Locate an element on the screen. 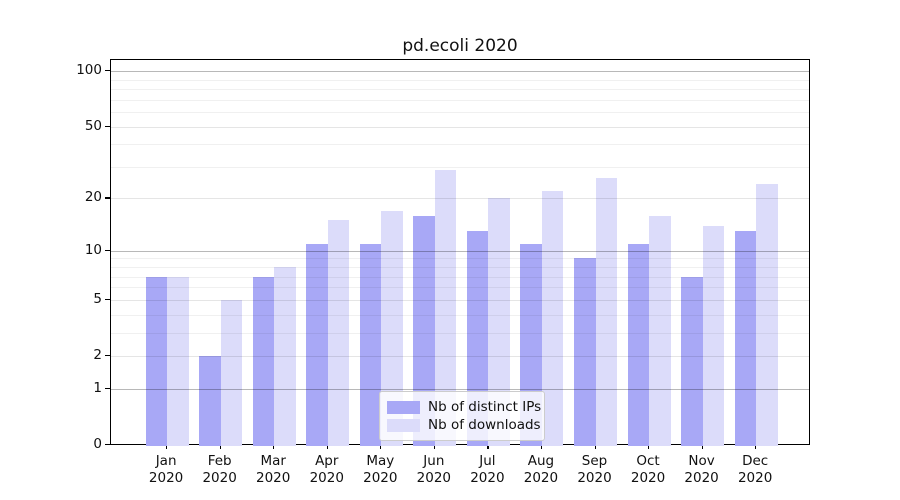 Image resolution: width=900 pixels, height=500 pixels. legend-item-downloads: Nb of downloads is located at coordinates (464, 425).